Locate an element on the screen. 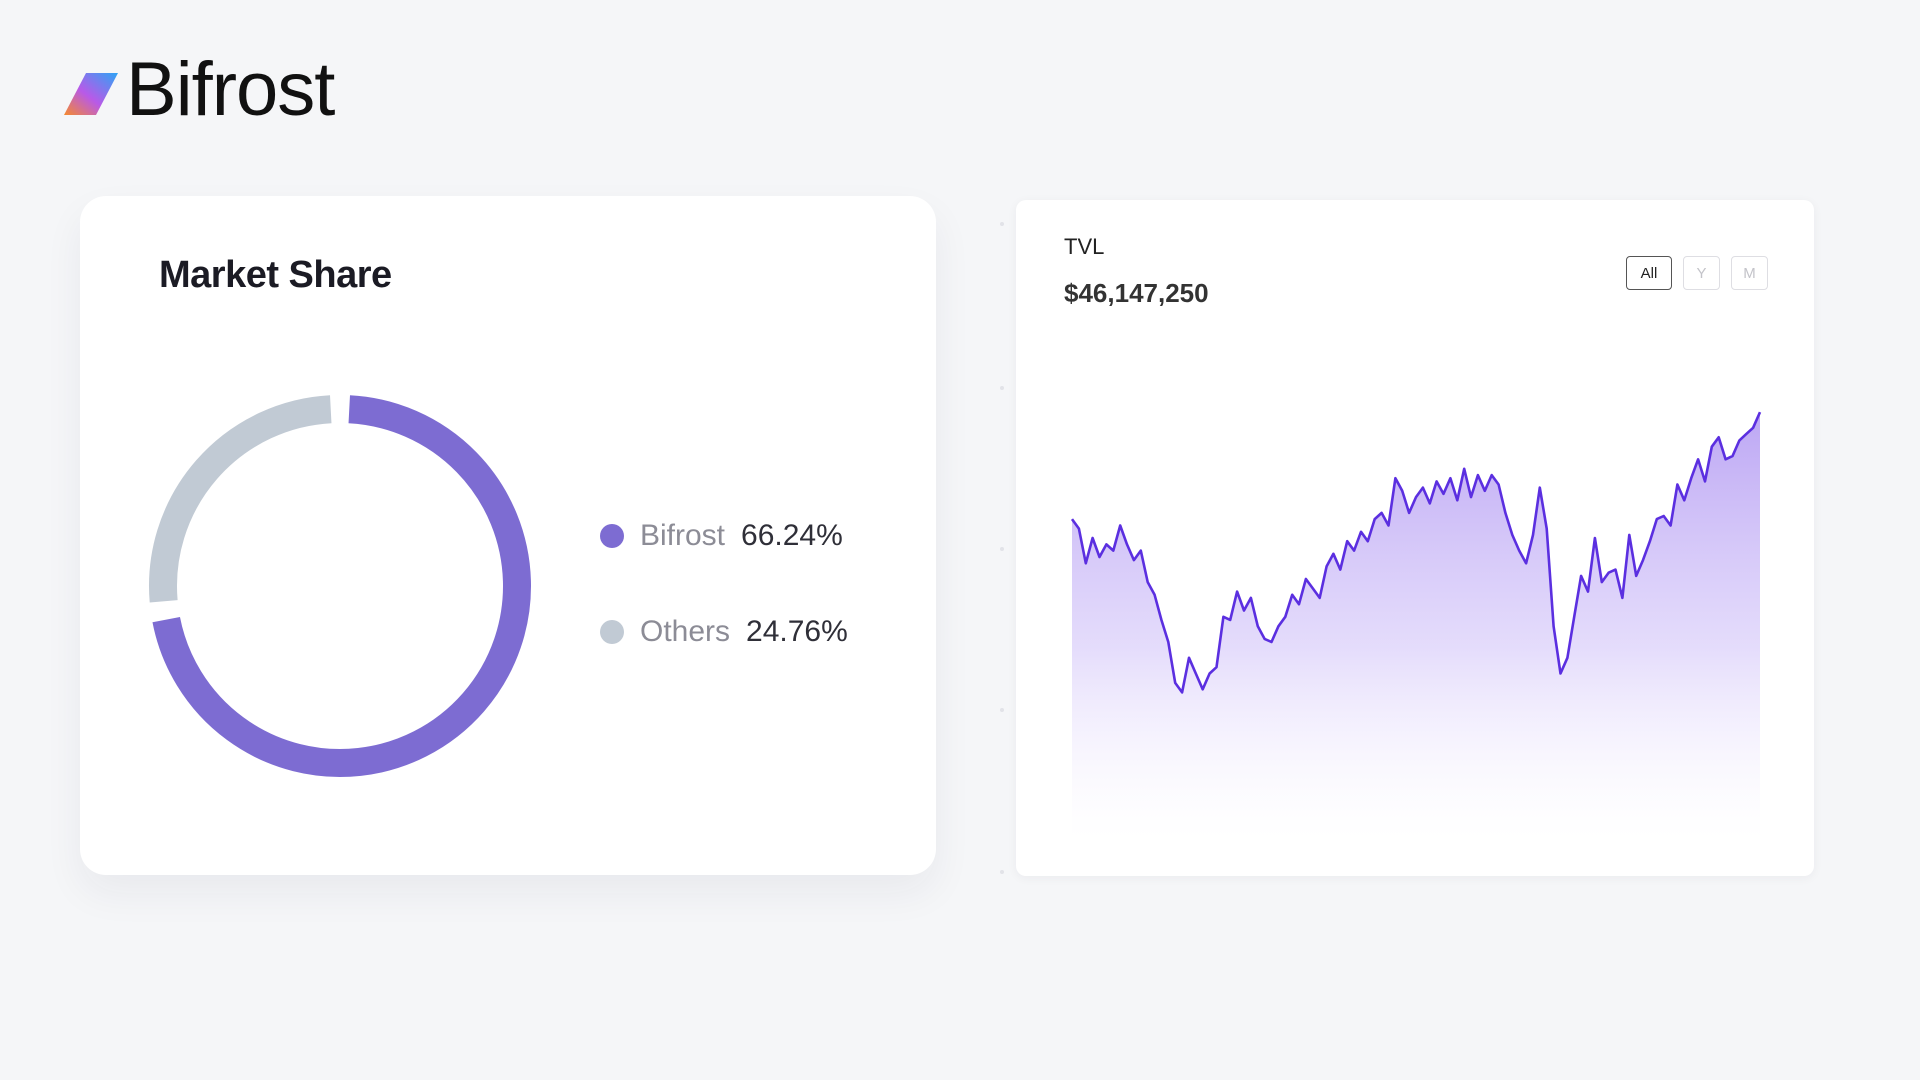  range-month-button: M is located at coordinates (1749, 273).